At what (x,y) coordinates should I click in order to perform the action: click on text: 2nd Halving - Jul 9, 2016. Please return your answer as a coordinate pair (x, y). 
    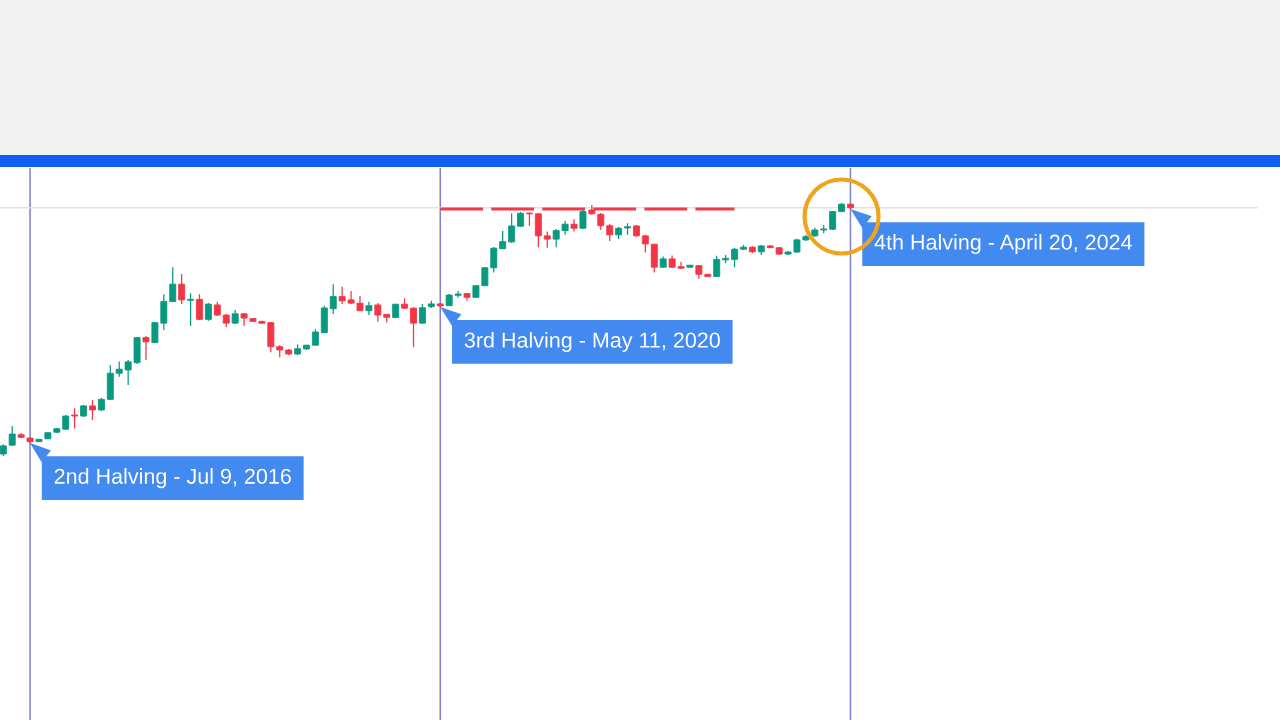
    Looking at the image, I should click on (172, 478).